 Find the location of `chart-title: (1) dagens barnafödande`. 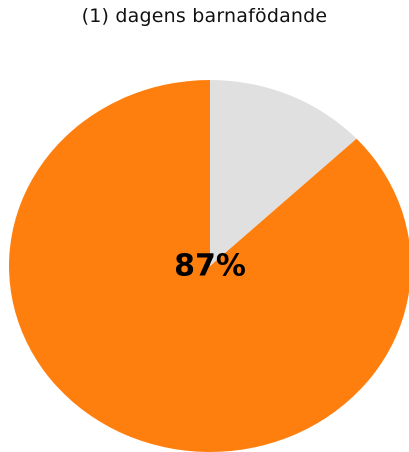

chart-title: (1) dagens barnafödande is located at coordinates (204, 16).